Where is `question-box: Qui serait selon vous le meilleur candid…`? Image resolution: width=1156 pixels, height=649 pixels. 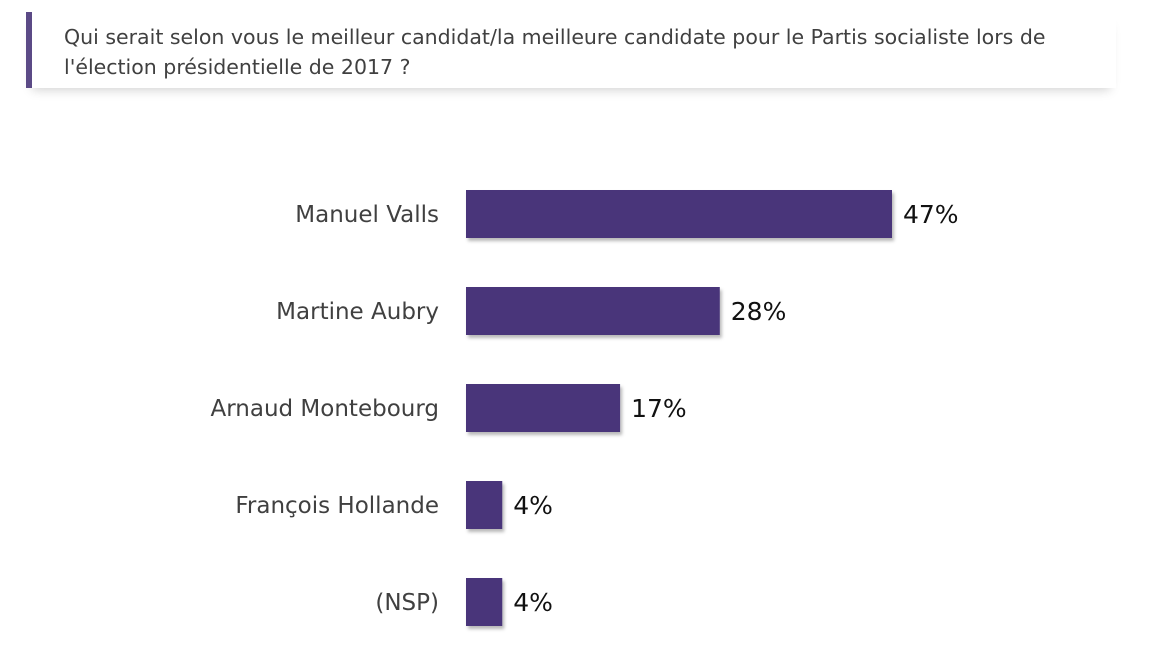 question-box: Qui serait selon vous le meilleur candid… is located at coordinates (571, 50).